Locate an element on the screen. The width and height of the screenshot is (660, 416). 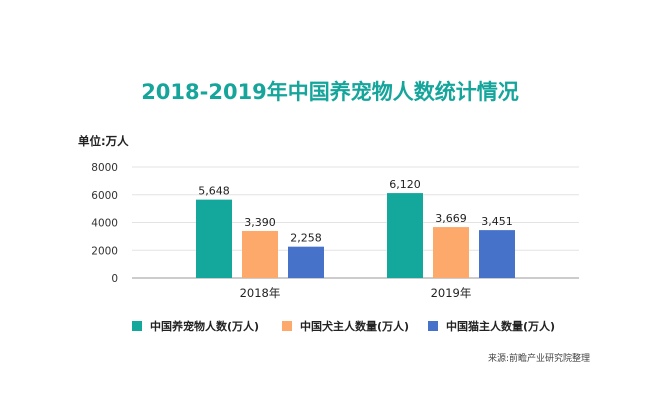
x-tick-label: 2019年 is located at coordinates (451, 293).